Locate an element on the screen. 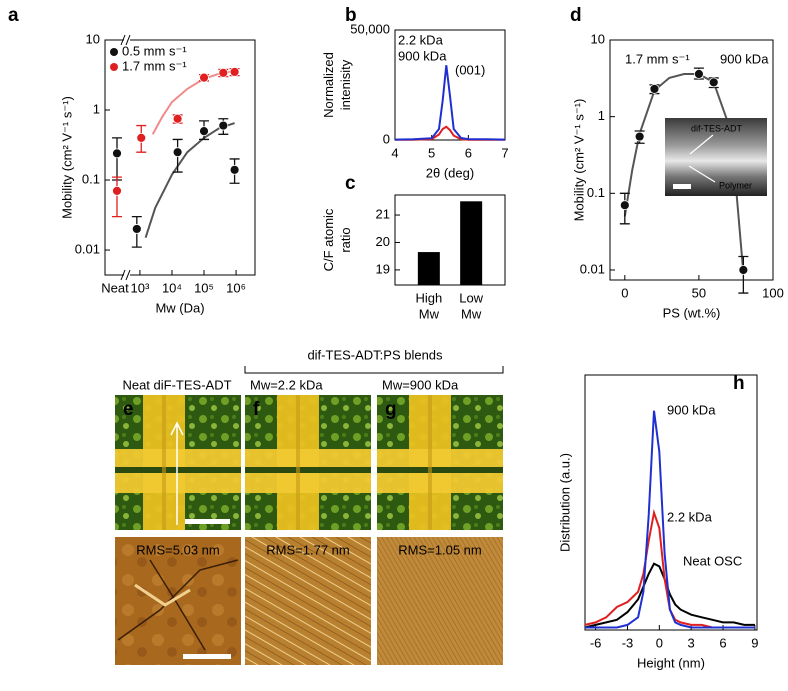 The height and width of the screenshot is (691, 788). image-title: Mw=900 kDa is located at coordinates (420, 384).